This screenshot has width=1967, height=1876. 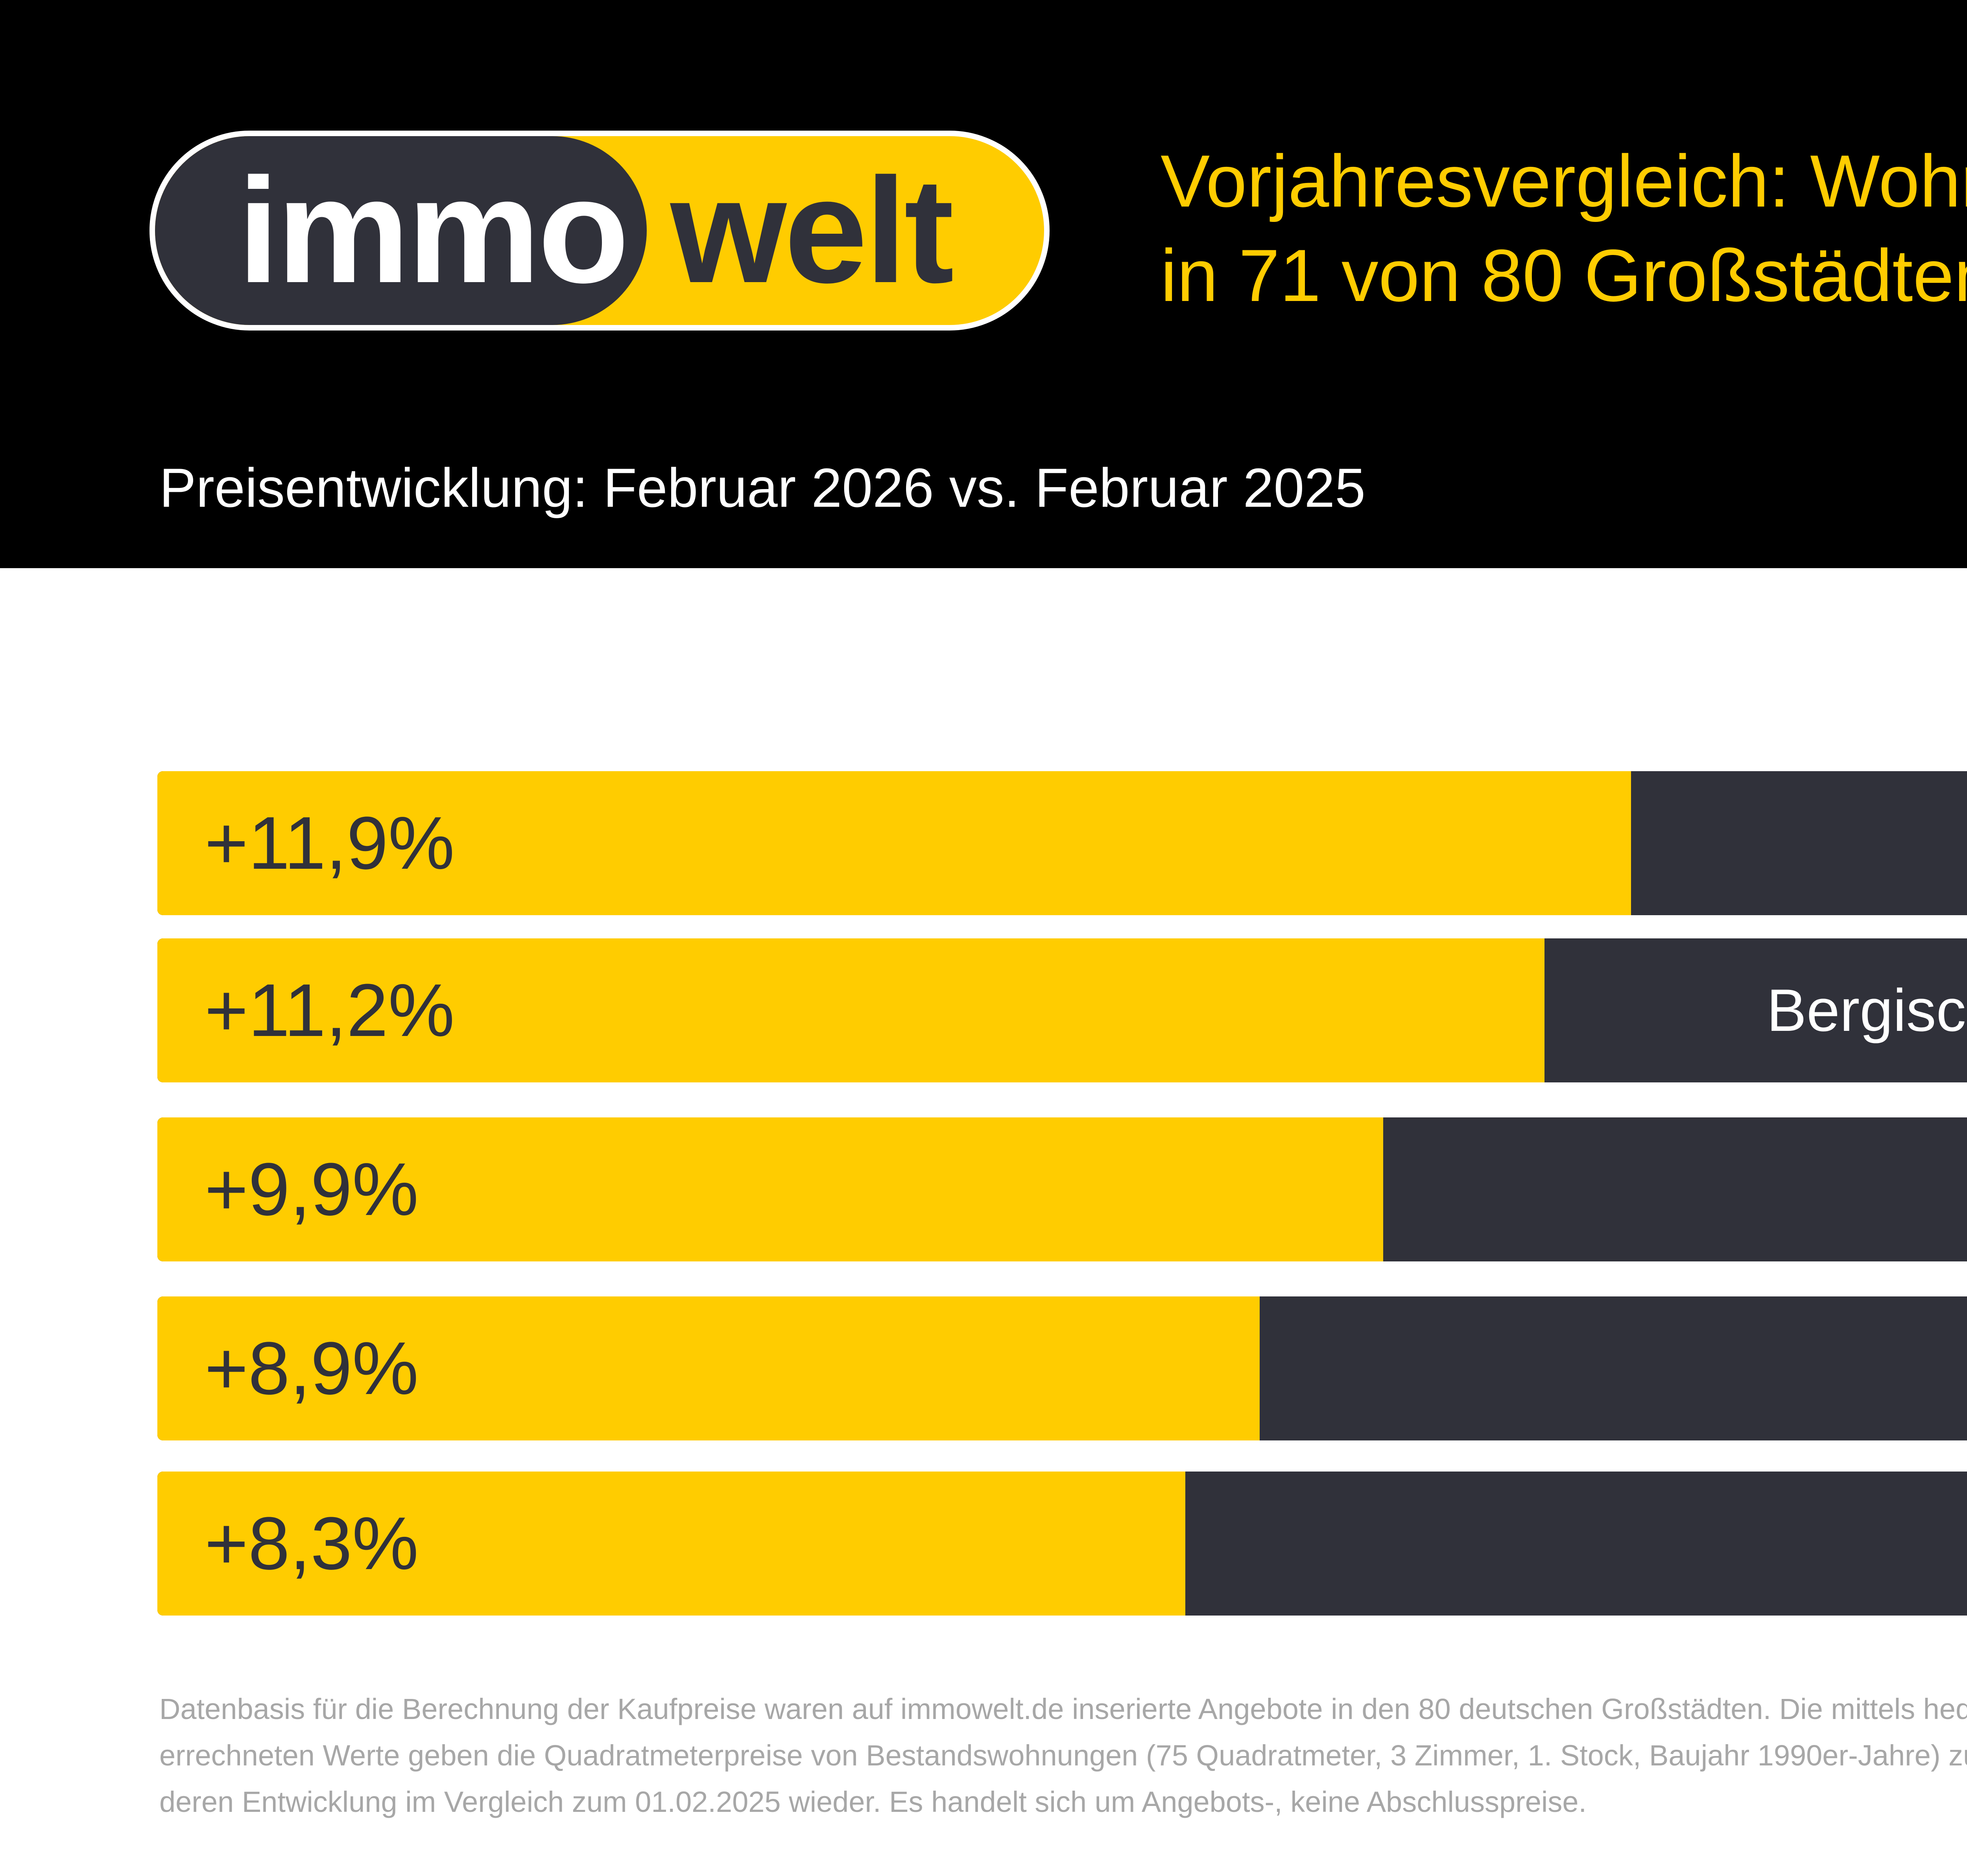 What do you see at coordinates (312, 1543) in the screenshot?
I see `data-label: +8,3%` at bounding box center [312, 1543].